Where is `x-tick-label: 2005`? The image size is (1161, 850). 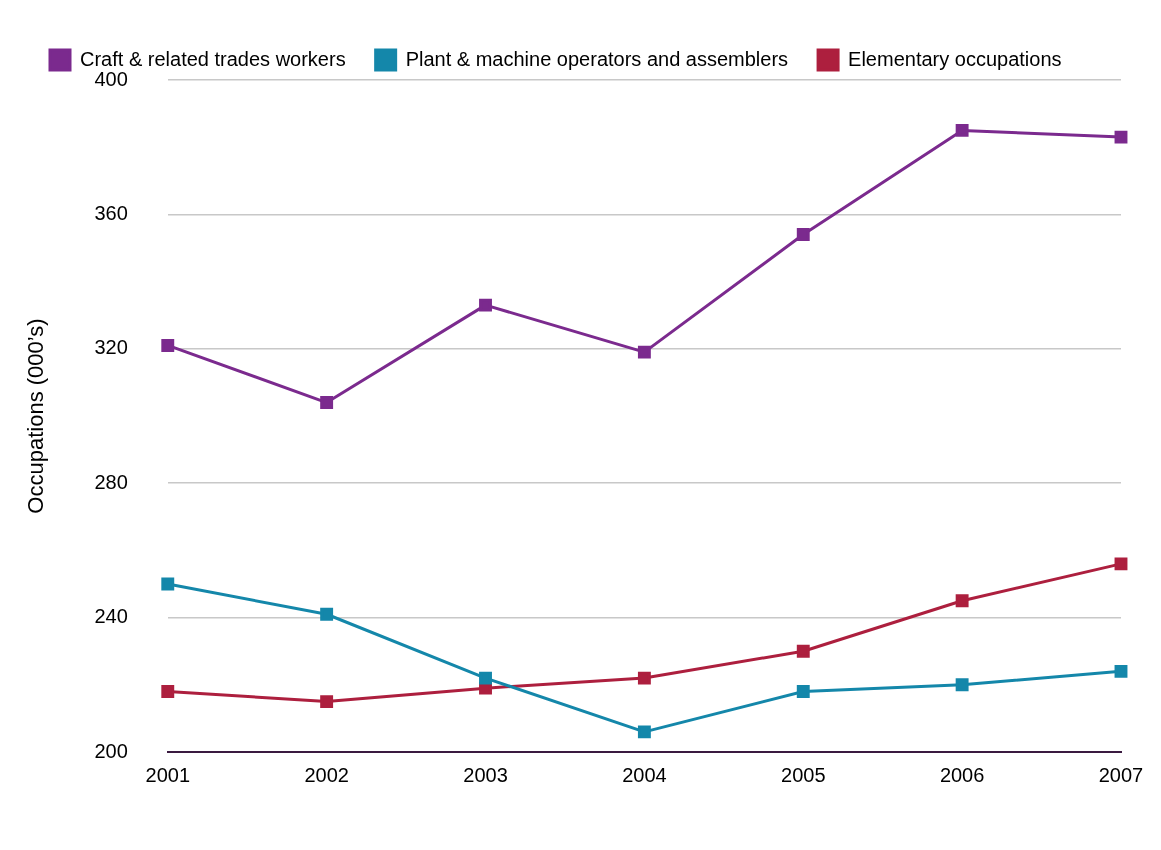
x-tick-label: 2005 is located at coordinates (803, 774).